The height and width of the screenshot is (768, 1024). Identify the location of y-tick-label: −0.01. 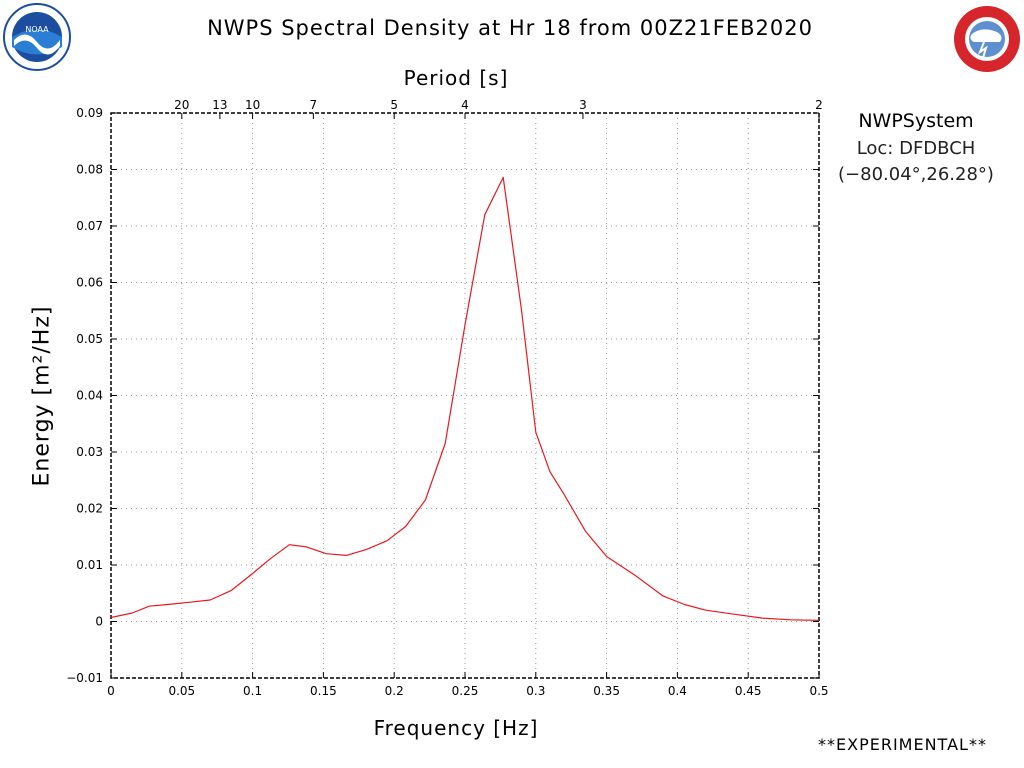
(84, 678).